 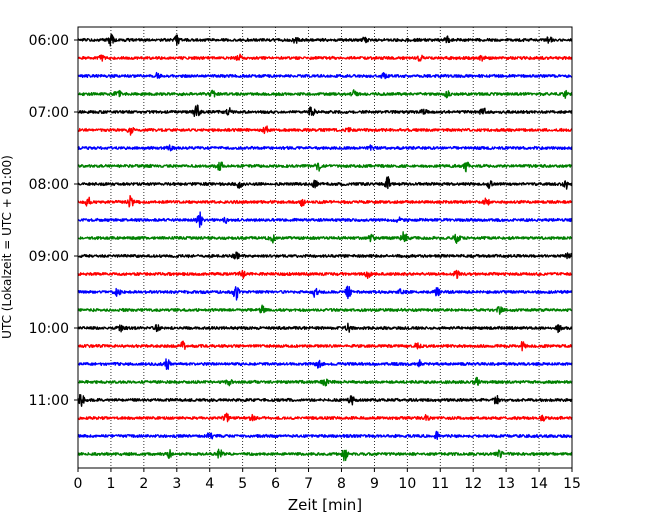 What do you see at coordinates (473, 484) in the screenshot?
I see `x-tick-label: 12` at bounding box center [473, 484].